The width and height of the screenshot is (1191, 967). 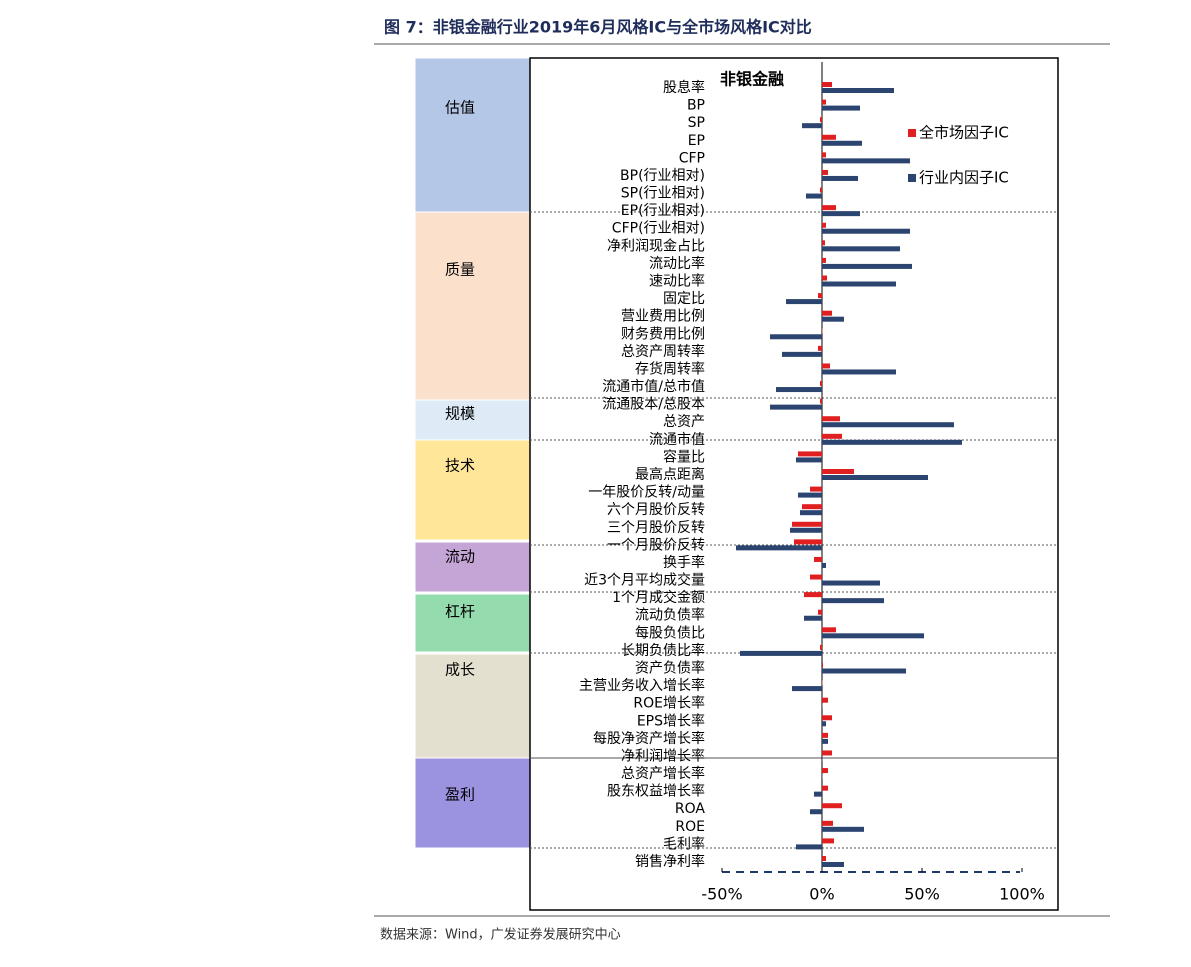 I want to click on source: 数据来源：Wind，广发证券发展研究中心, so click(x=500, y=935).